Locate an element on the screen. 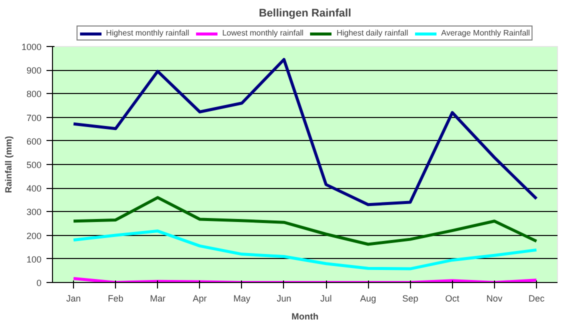  x-tick-label: Feb is located at coordinates (116, 299).